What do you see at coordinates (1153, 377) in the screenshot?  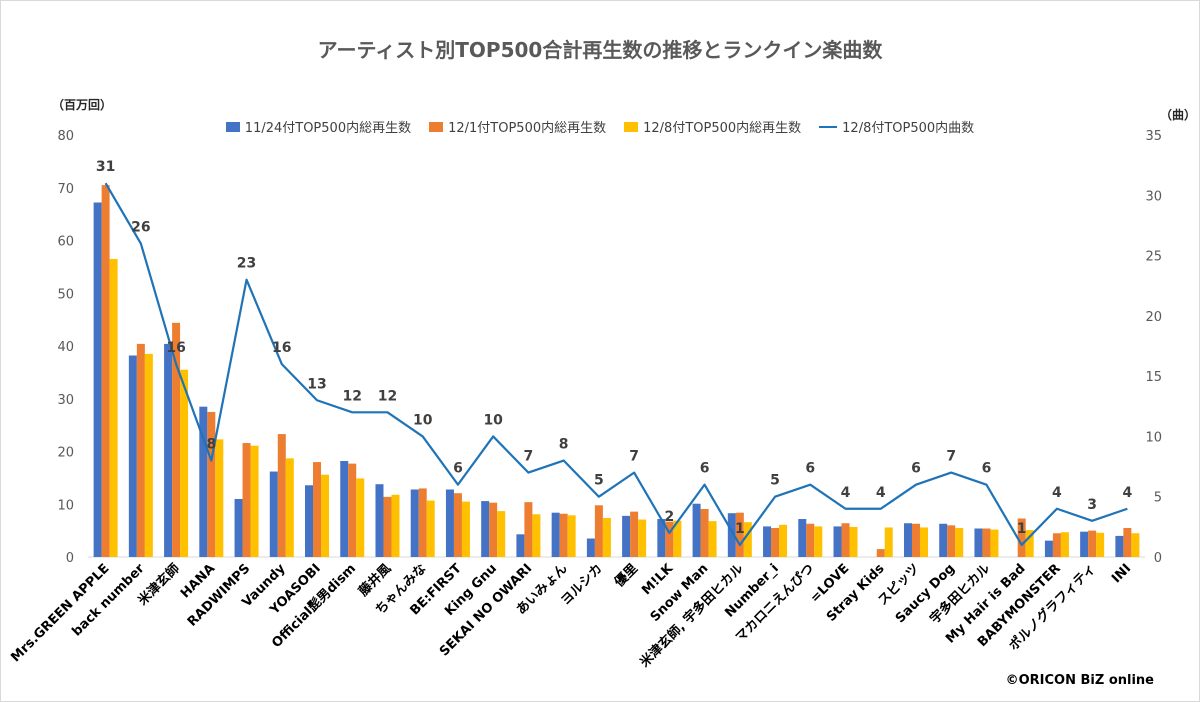 I see `y-right-tick-label: 15` at bounding box center [1153, 377].